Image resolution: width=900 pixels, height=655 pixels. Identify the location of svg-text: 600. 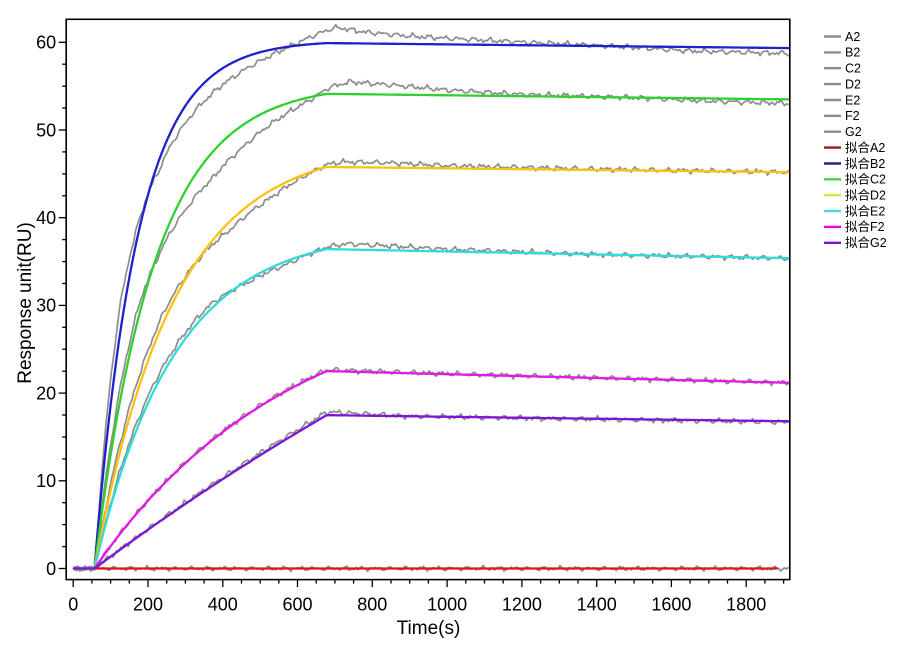
(297, 605).